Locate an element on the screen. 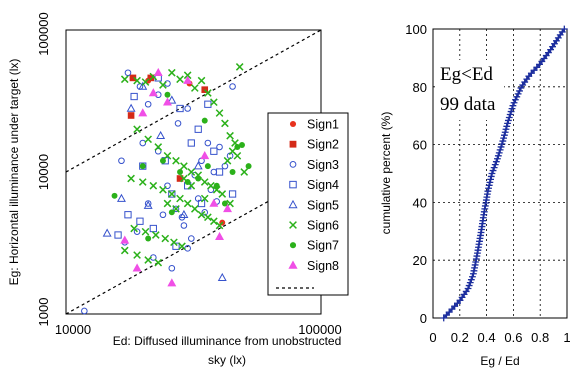 Image resolution: width=571 pixels, height=374 pixels. series-sign5 is located at coordinates (164, 181).